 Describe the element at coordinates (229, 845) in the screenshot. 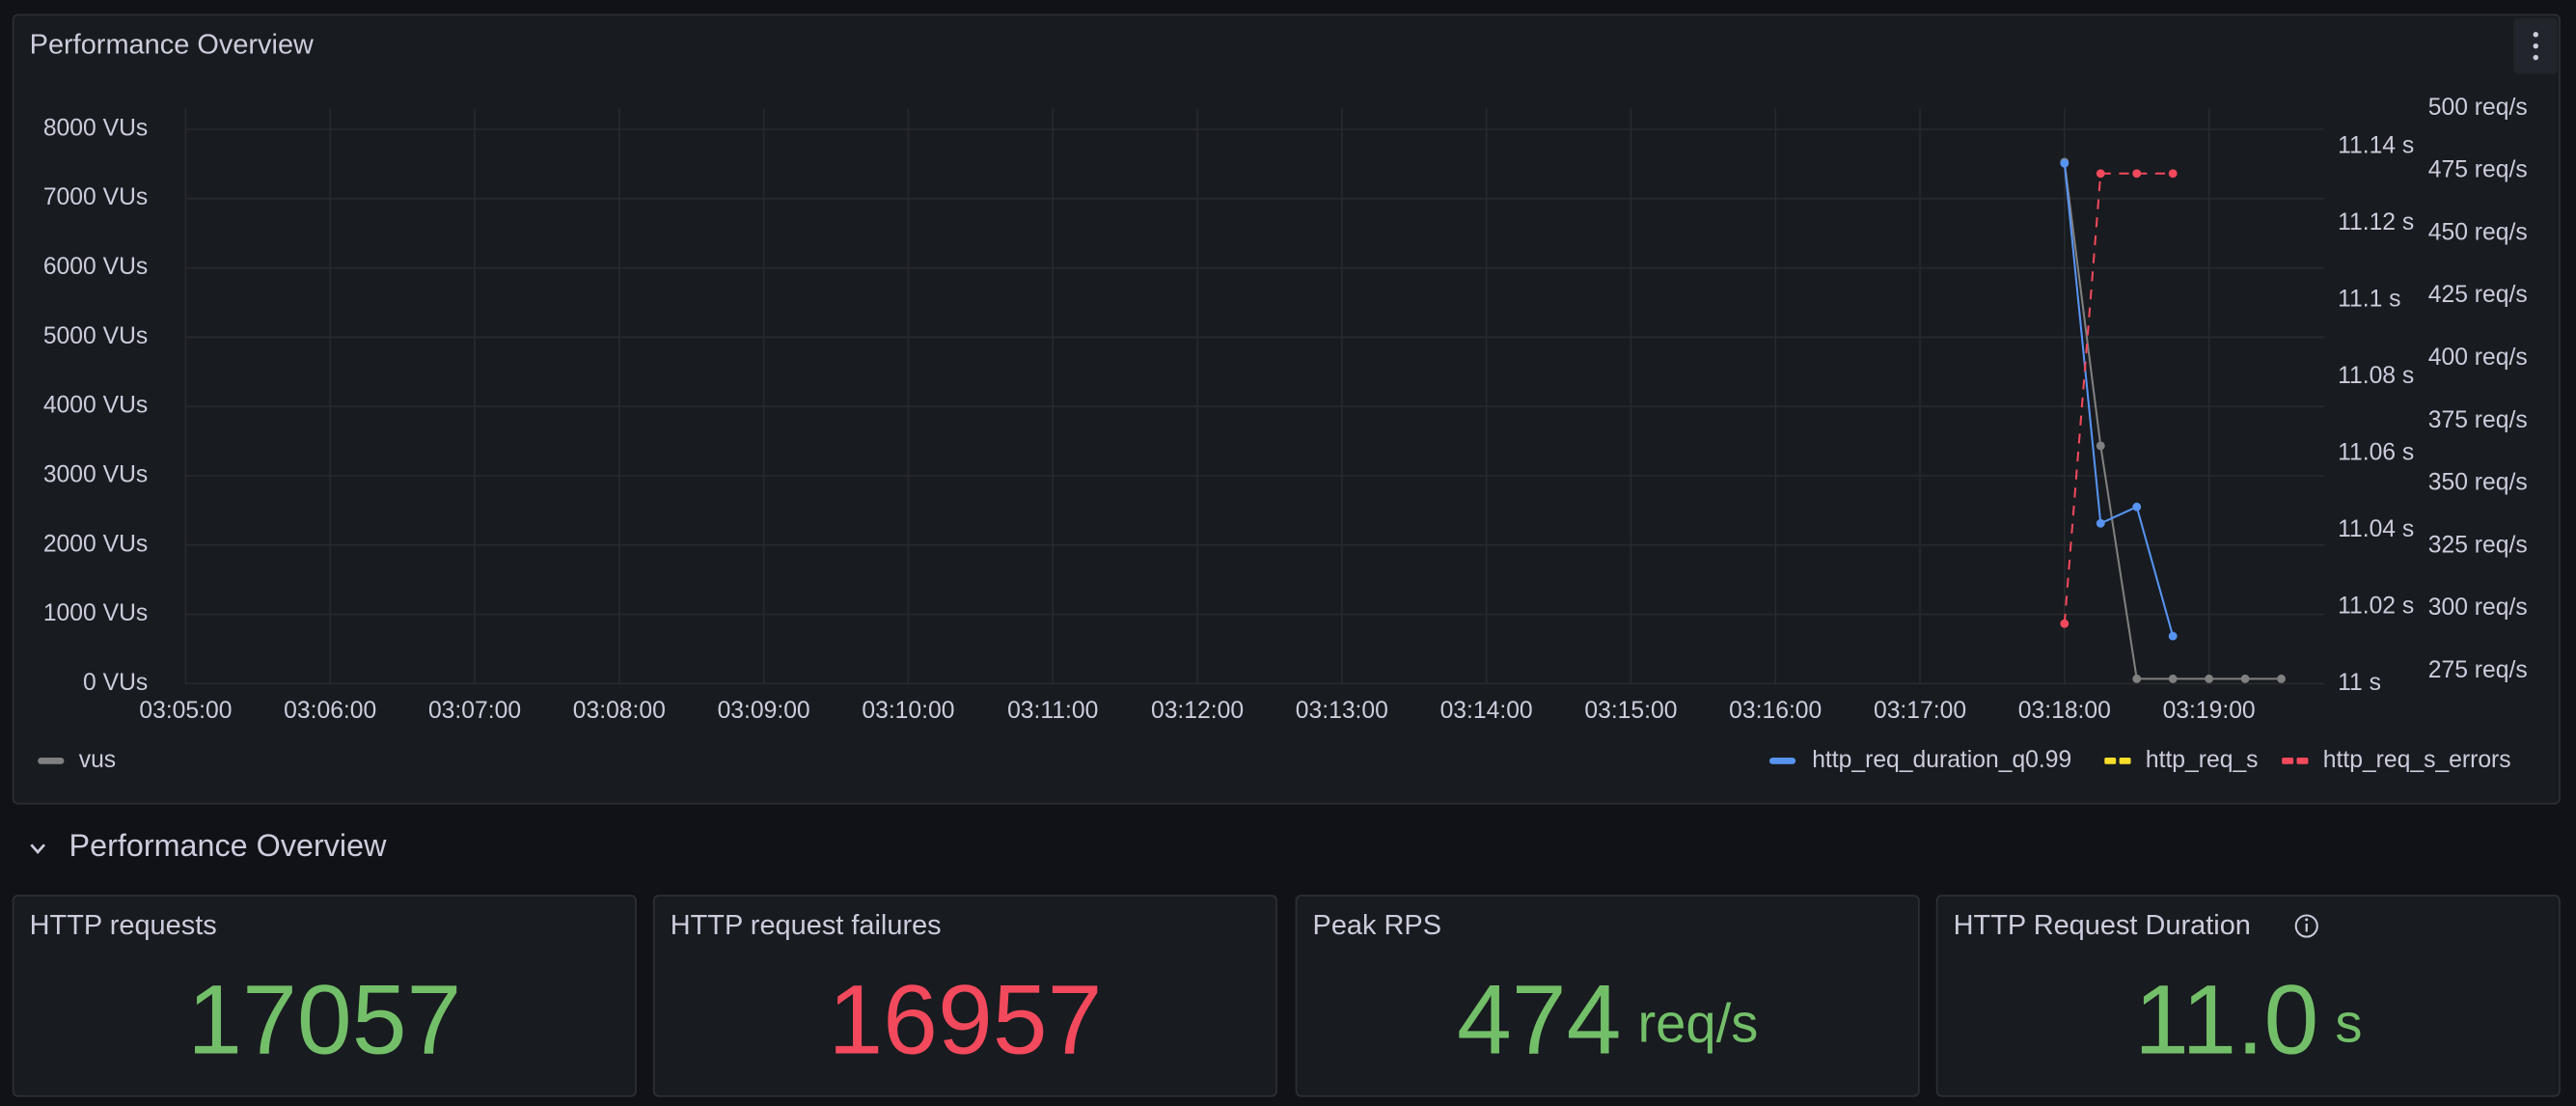

I see `row-title: Performance Overview` at that location.